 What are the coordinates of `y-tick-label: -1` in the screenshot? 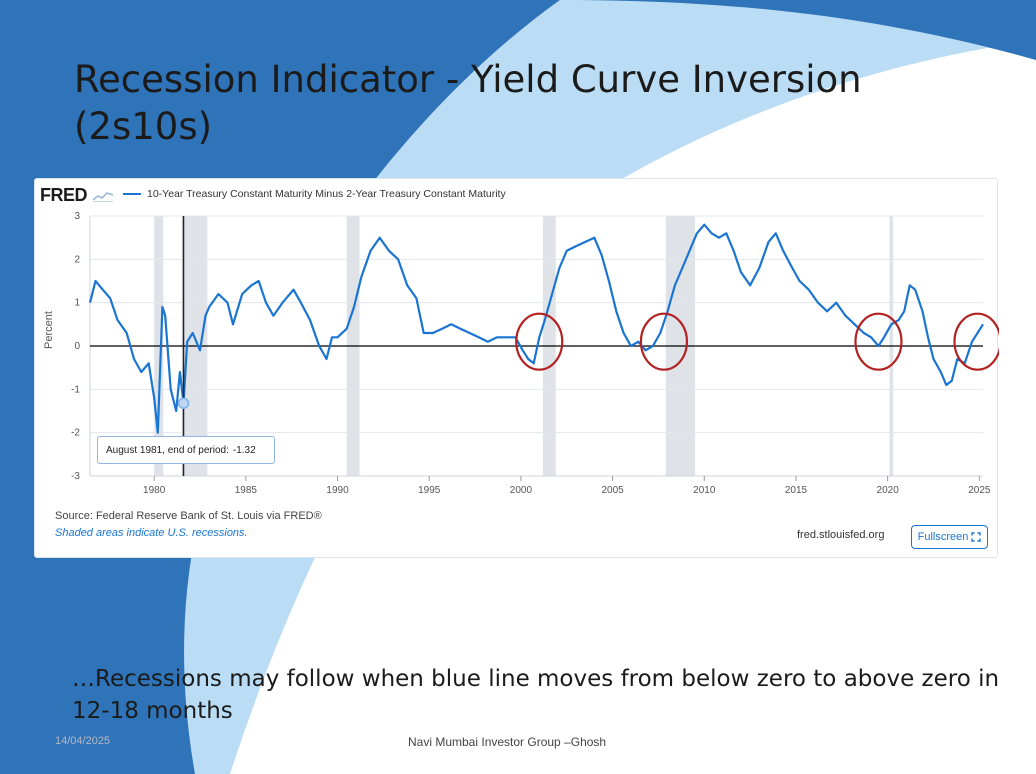 It's located at (75, 389).